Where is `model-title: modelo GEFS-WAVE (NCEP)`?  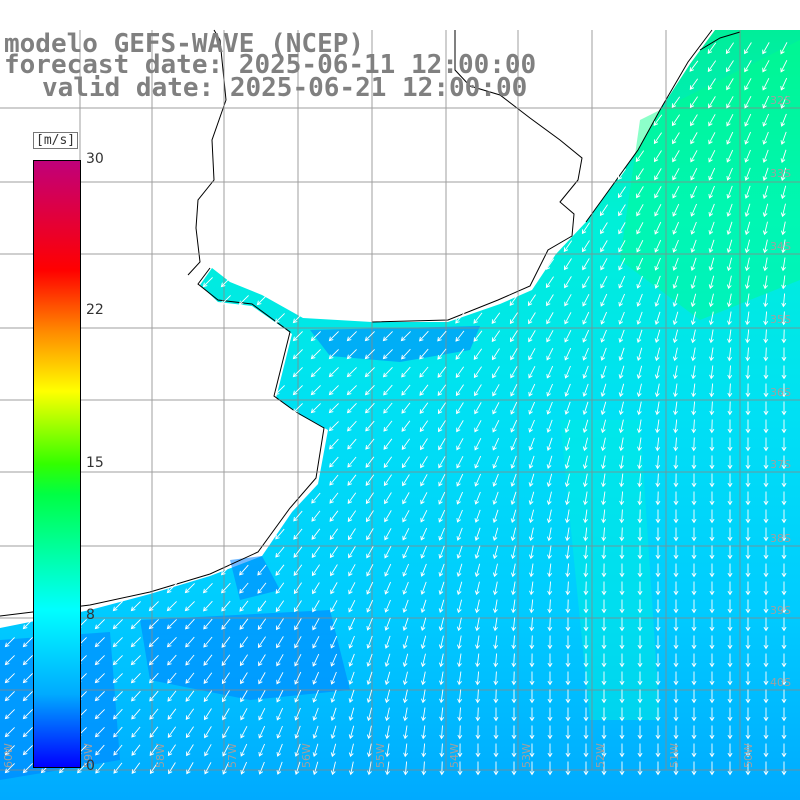
model-title: modelo GEFS-WAVE (NCEP) is located at coordinates (184, 44).